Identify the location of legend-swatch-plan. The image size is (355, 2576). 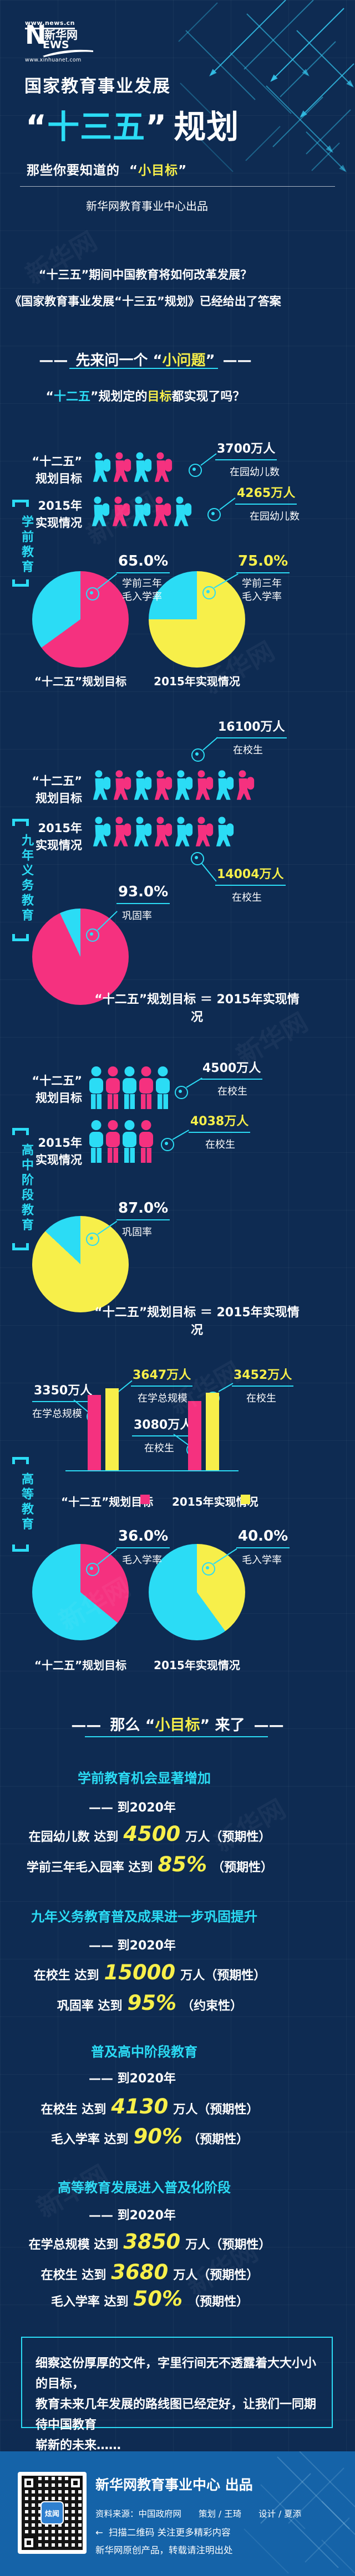
(145, 1499).